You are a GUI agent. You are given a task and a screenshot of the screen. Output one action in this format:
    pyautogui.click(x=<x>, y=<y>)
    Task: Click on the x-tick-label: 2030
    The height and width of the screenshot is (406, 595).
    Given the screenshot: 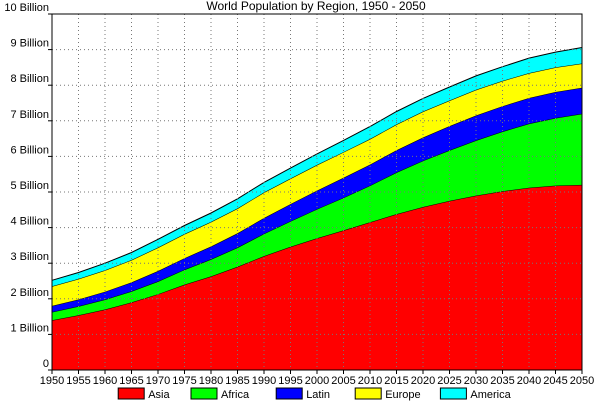 What is the action you would take?
    pyautogui.click(x=476, y=381)
    